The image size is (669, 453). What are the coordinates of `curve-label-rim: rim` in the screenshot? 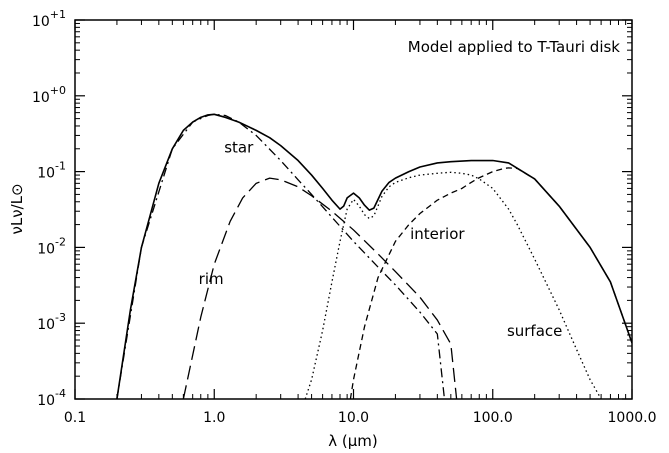 It's located at (211, 279).